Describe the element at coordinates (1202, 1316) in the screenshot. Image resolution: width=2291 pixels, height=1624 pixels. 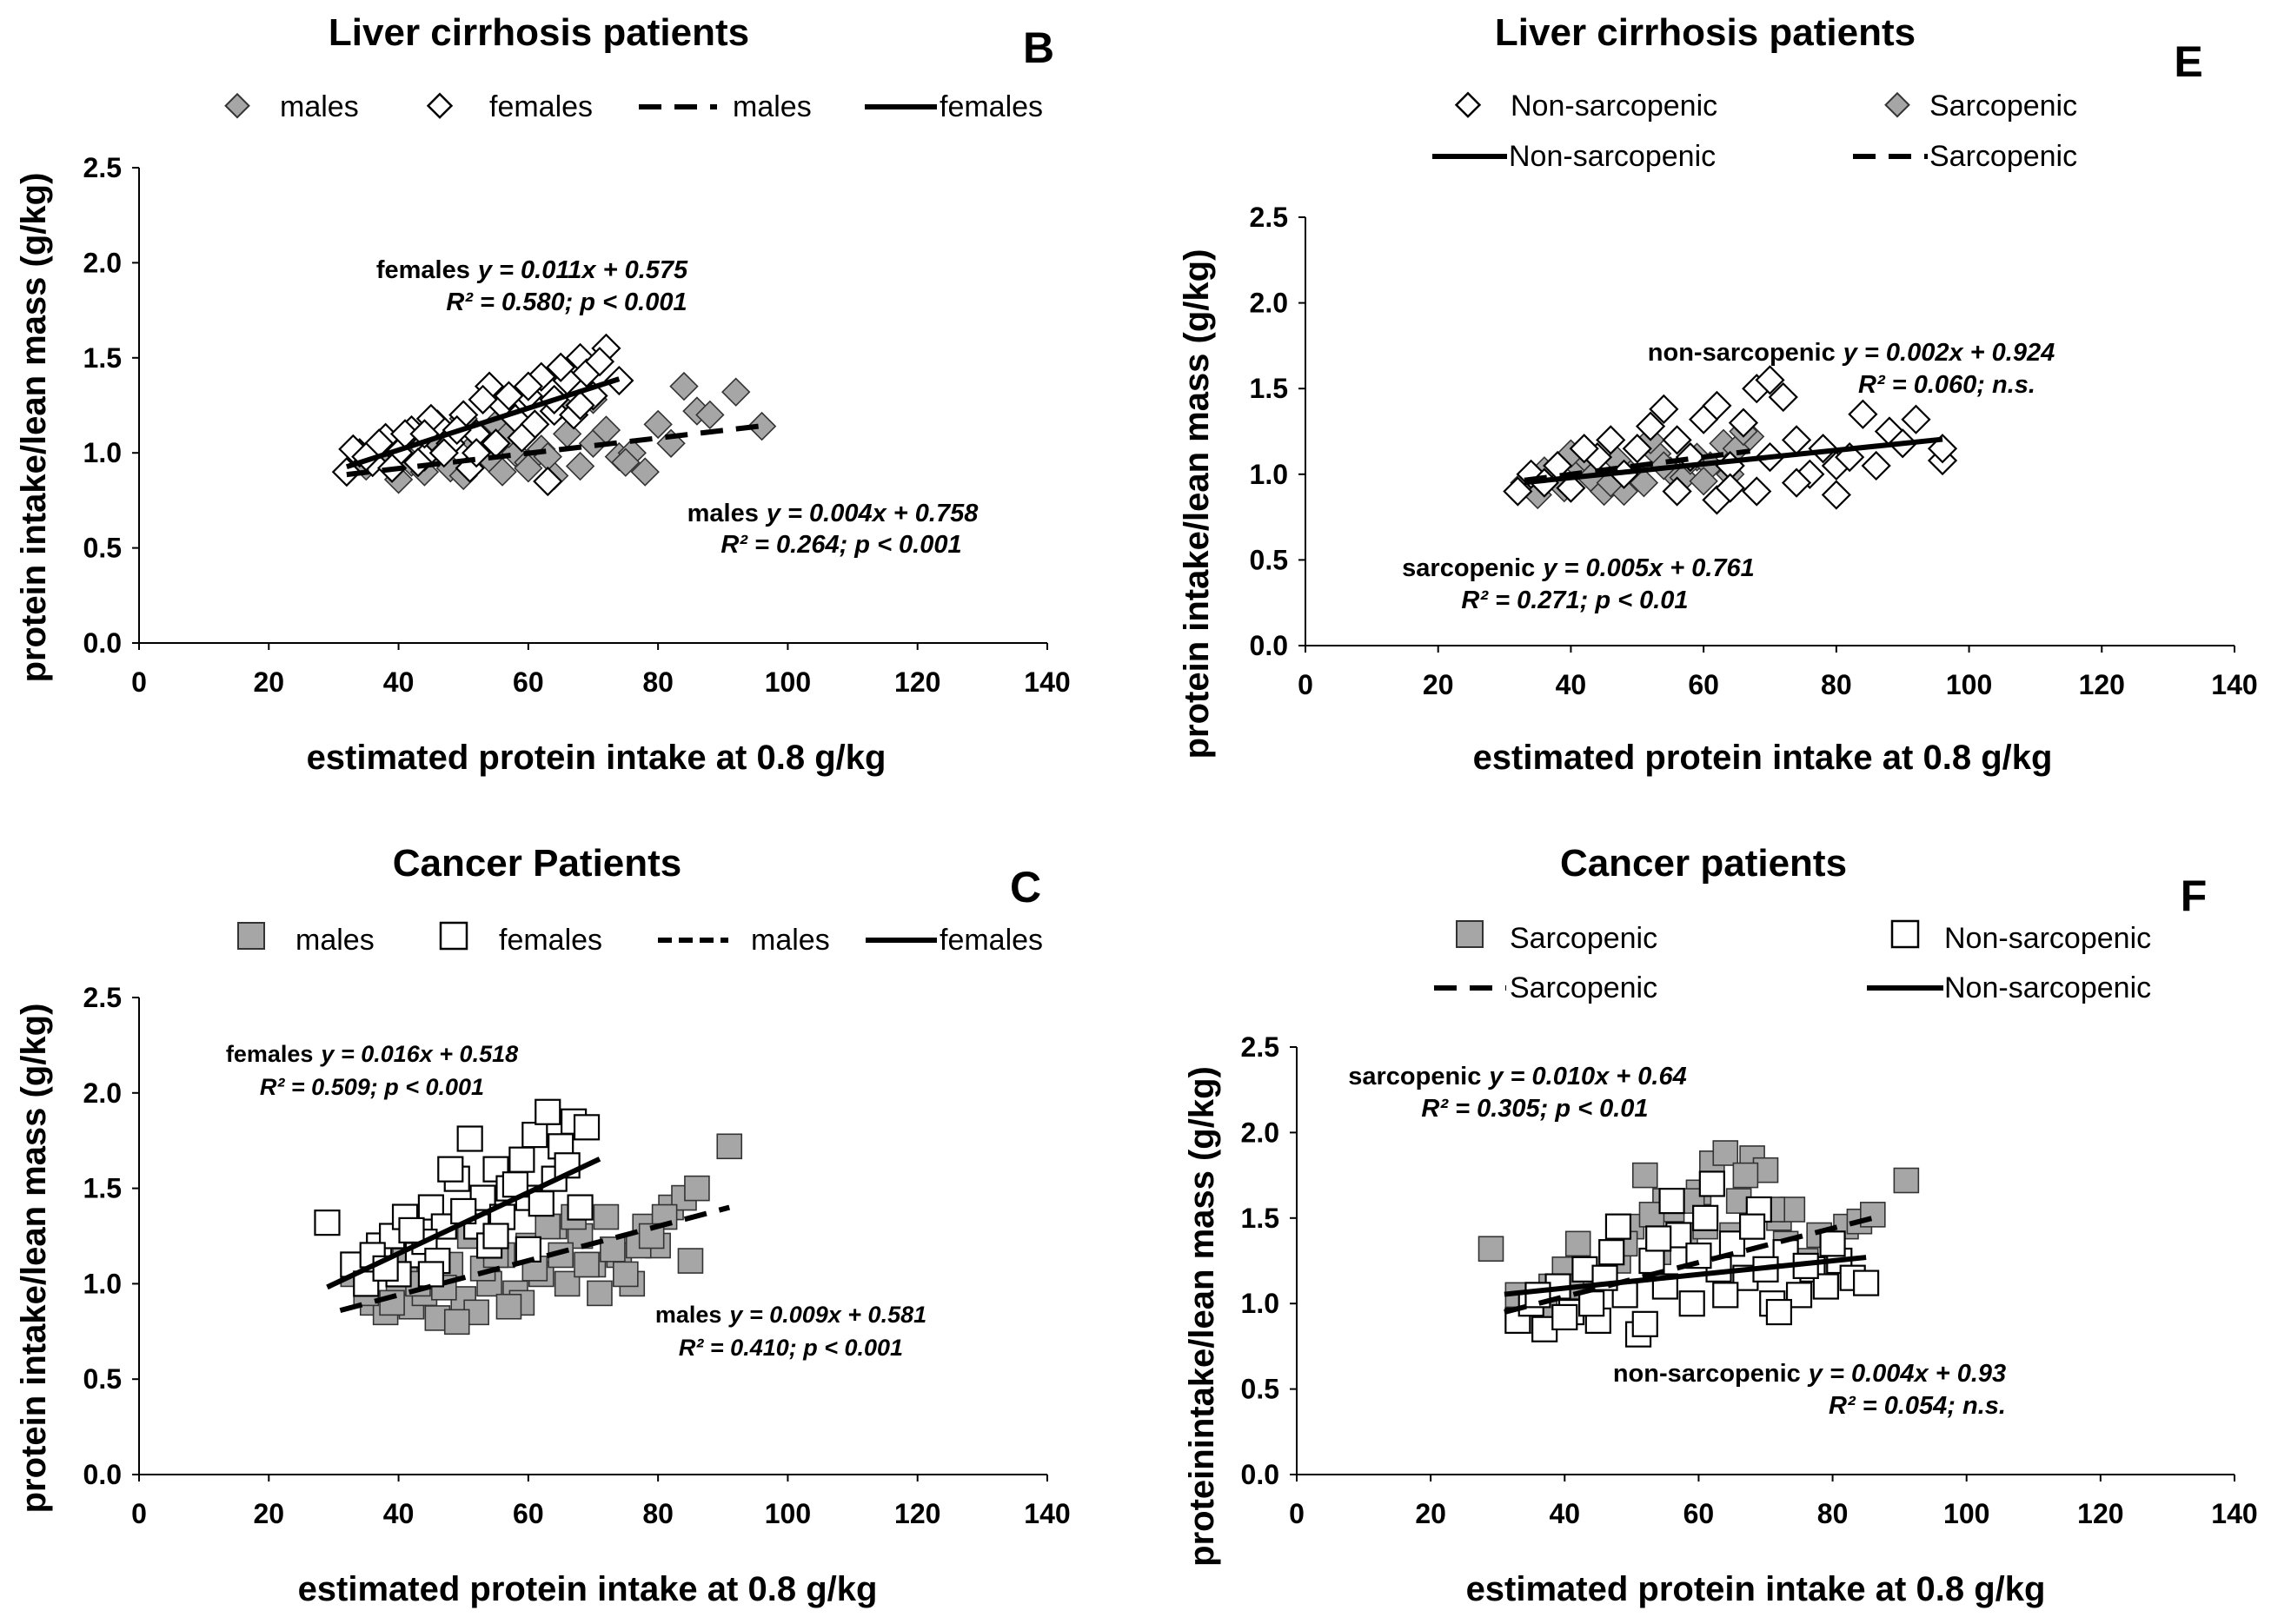
I see `y-axis-label: proteinintake/lean mass (g/kg)` at that location.